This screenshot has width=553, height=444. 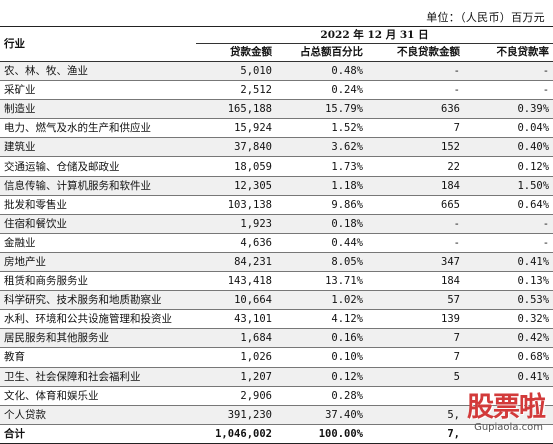 I want to click on loan-amount-cell: 1,026, so click(x=236, y=357).